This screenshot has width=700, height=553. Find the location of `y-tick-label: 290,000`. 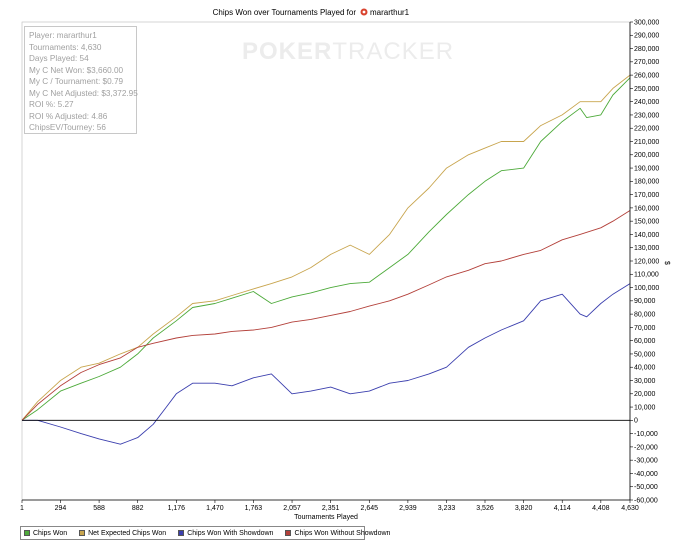

y-tick-label: 290,000 is located at coordinates (646, 36).